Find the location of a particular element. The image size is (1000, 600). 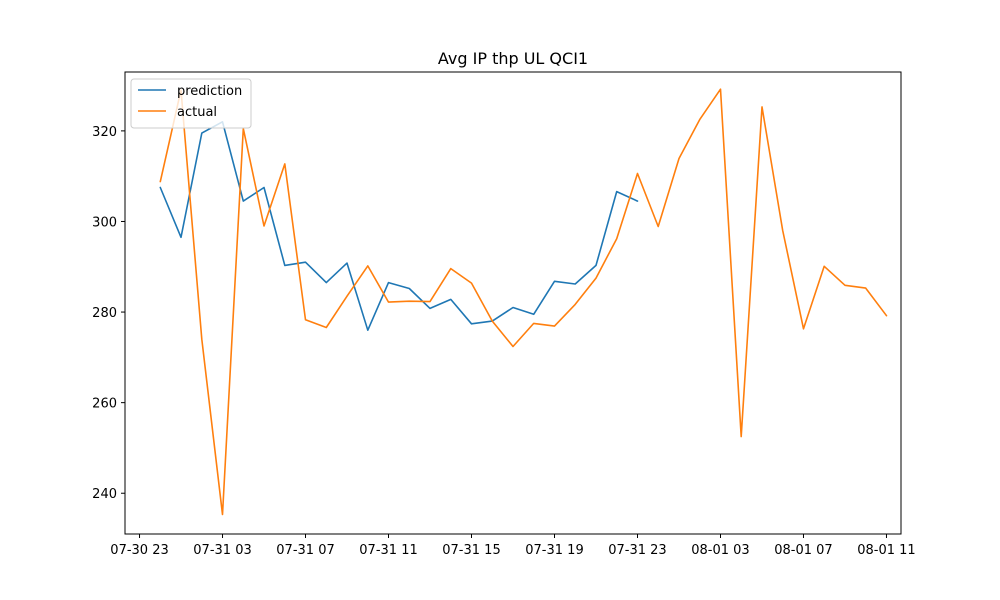

x-tick-label: 07-31 19 is located at coordinates (554, 550).